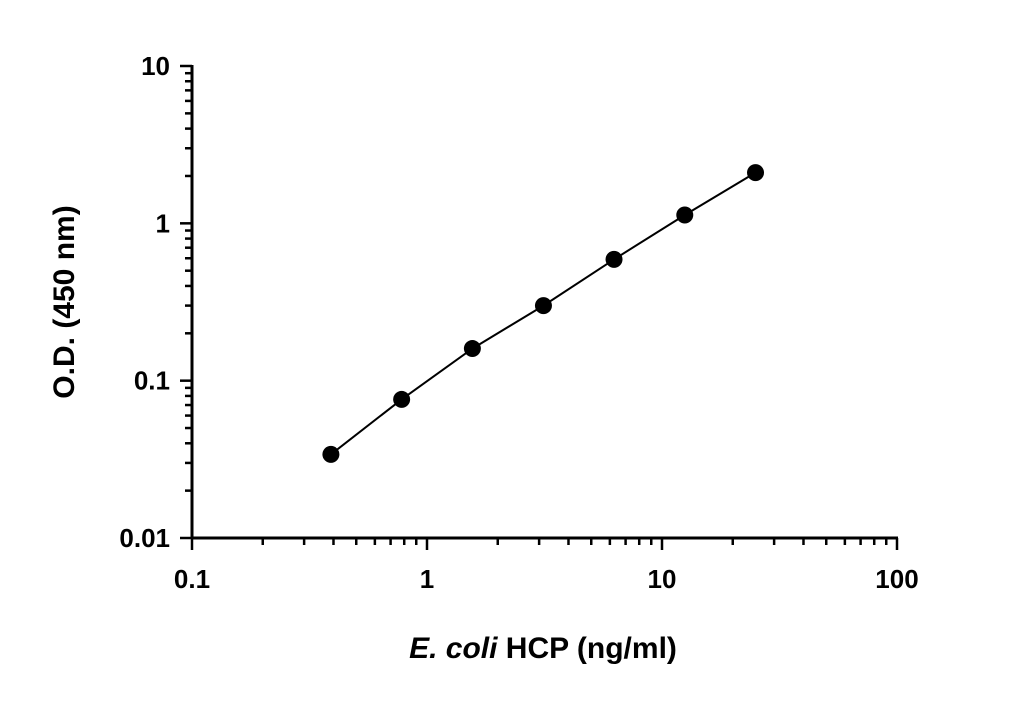  What do you see at coordinates (453, 648) in the screenshot?
I see `x-axis-title-italic: E. coli` at bounding box center [453, 648].